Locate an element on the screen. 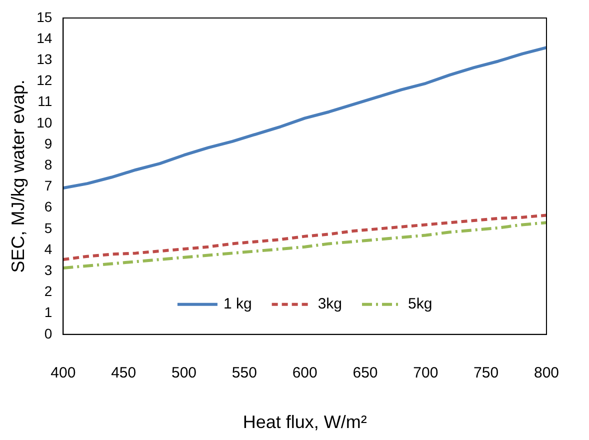  y-tick-label: 7 is located at coordinates (48, 186).